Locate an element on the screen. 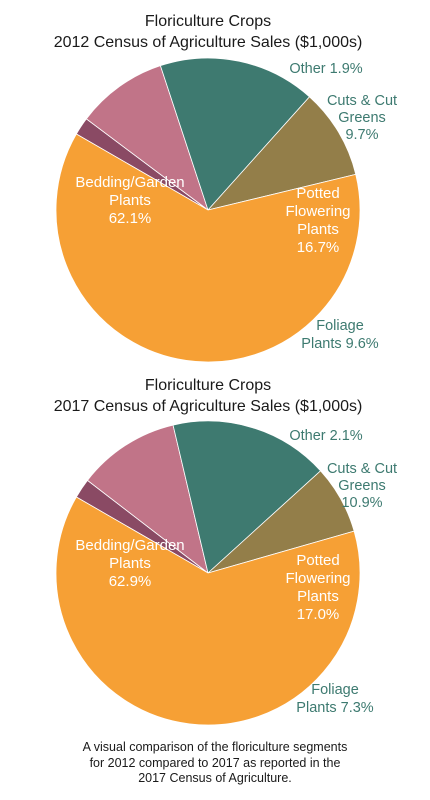 The height and width of the screenshot is (800, 430). slice-label-line: 9.7% is located at coordinates (361, 135).